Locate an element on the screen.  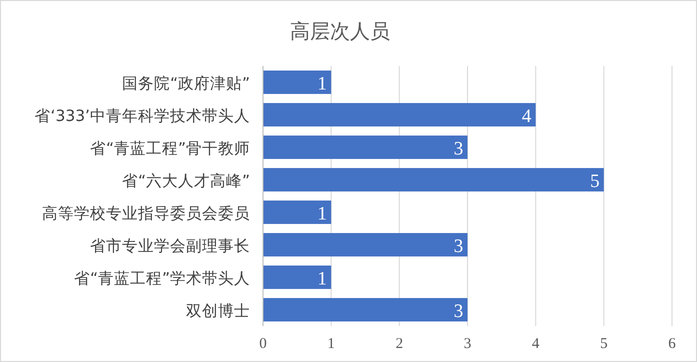
x-tick-label: 1 is located at coordinates (331, 344).